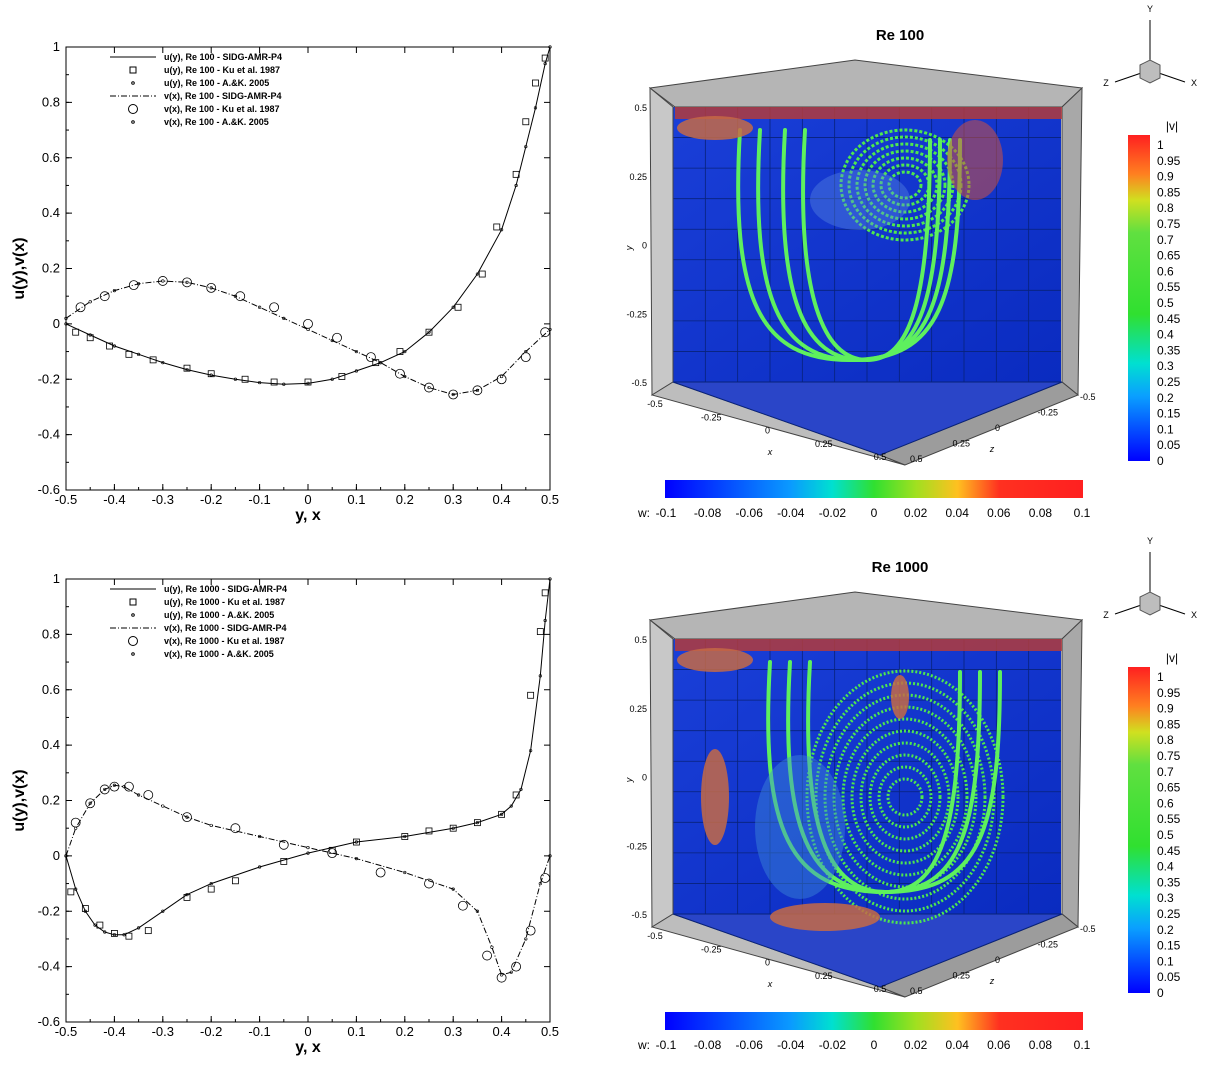 The image size is (1209, 1066). I want to click on z-axis-label: z, so click(992, 449).